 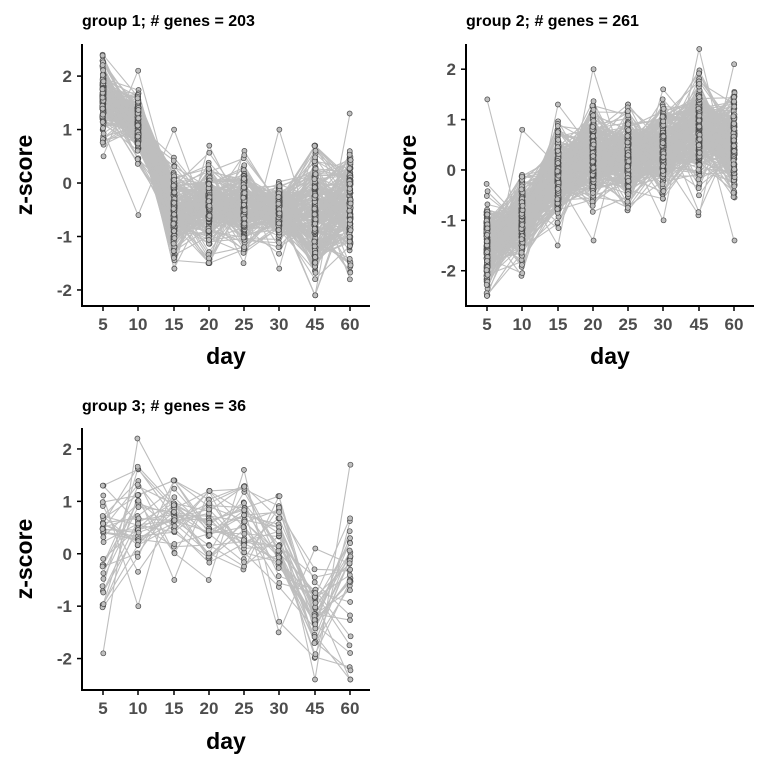 I want to click on panel-title: group 1; # genes = 203, so click(x=168, y=21).